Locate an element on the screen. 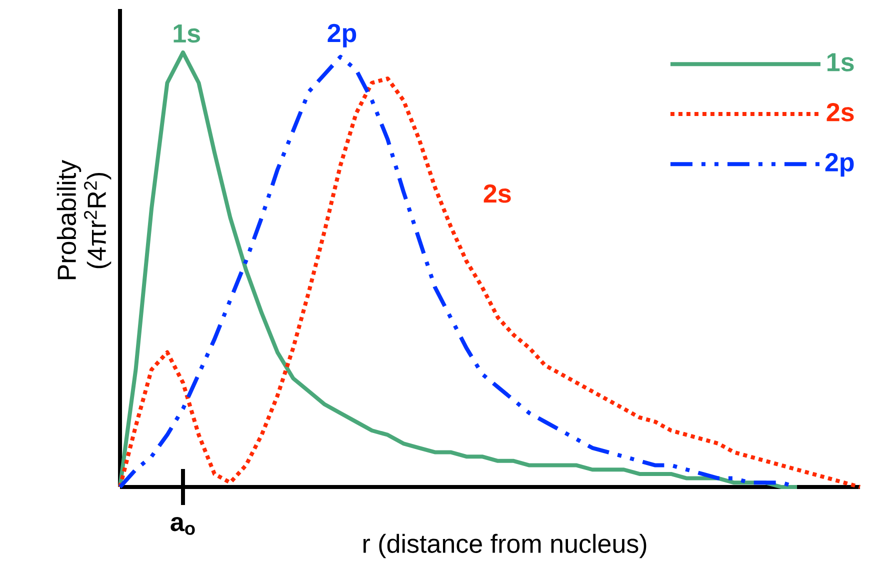 This screenshot has height=567, width=883. text: a$_{o}$ is located at coordinates (182, 526).